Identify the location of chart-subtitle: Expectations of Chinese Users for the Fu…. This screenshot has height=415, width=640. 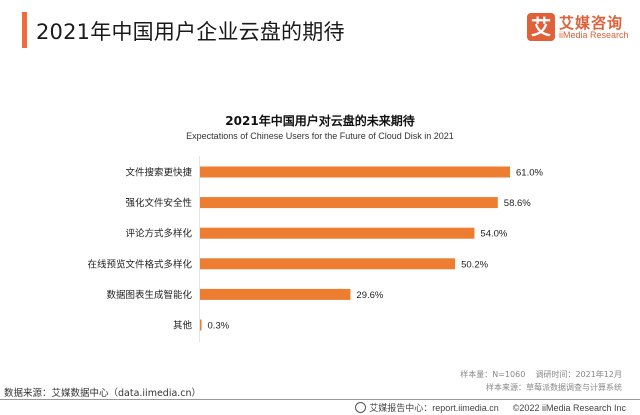
(320, 136).